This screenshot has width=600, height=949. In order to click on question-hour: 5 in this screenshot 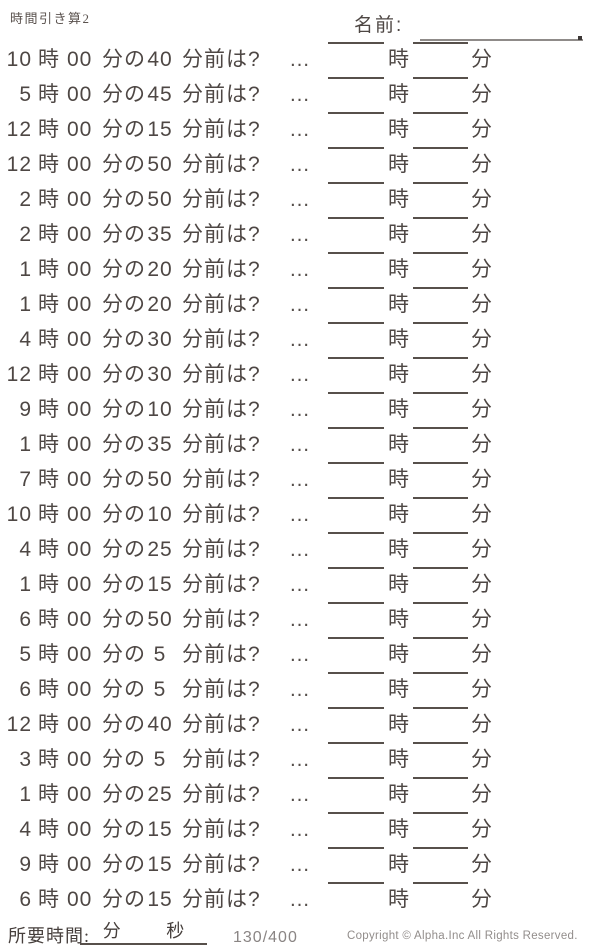, I will do `click(25, 94)`.